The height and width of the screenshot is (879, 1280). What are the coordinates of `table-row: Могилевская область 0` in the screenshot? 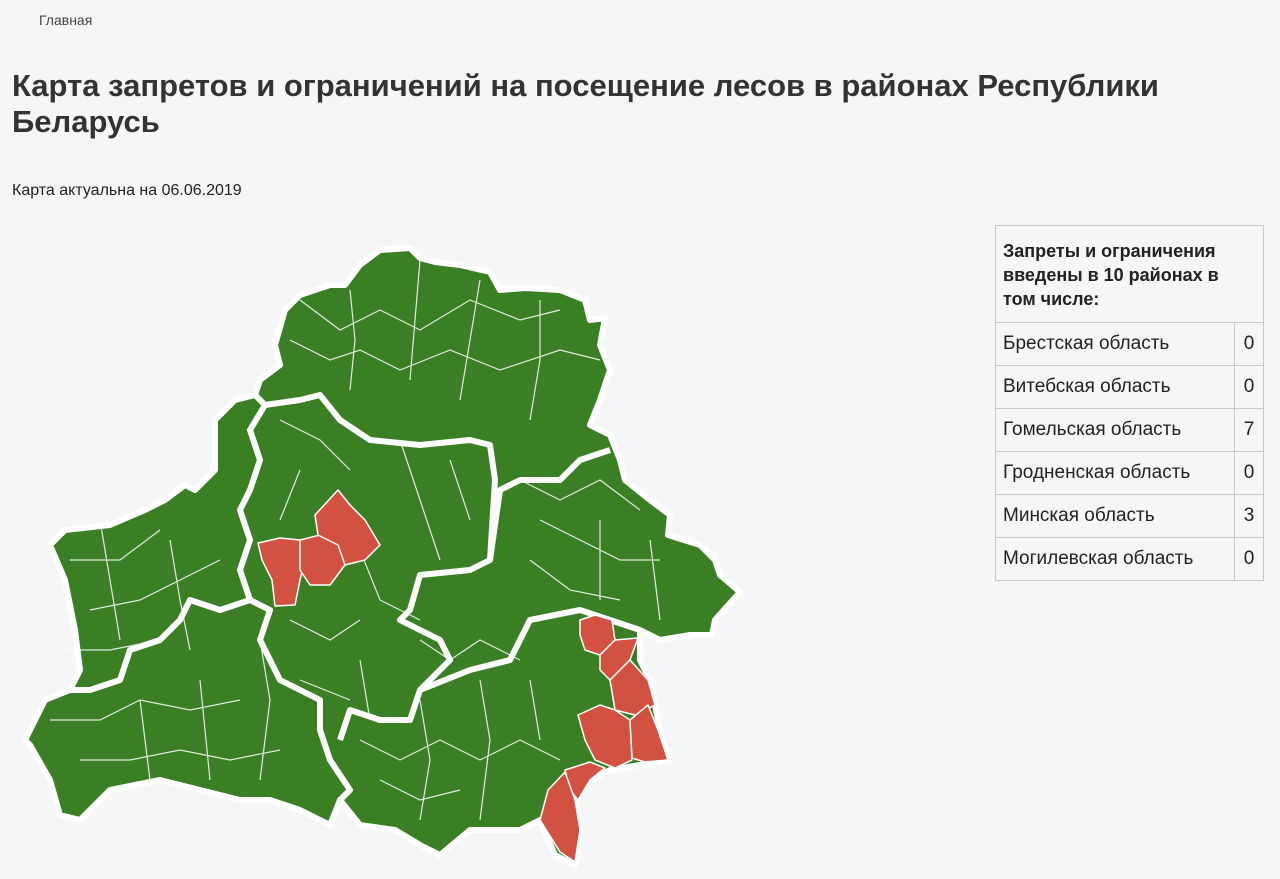 It's located at (1129, 559).